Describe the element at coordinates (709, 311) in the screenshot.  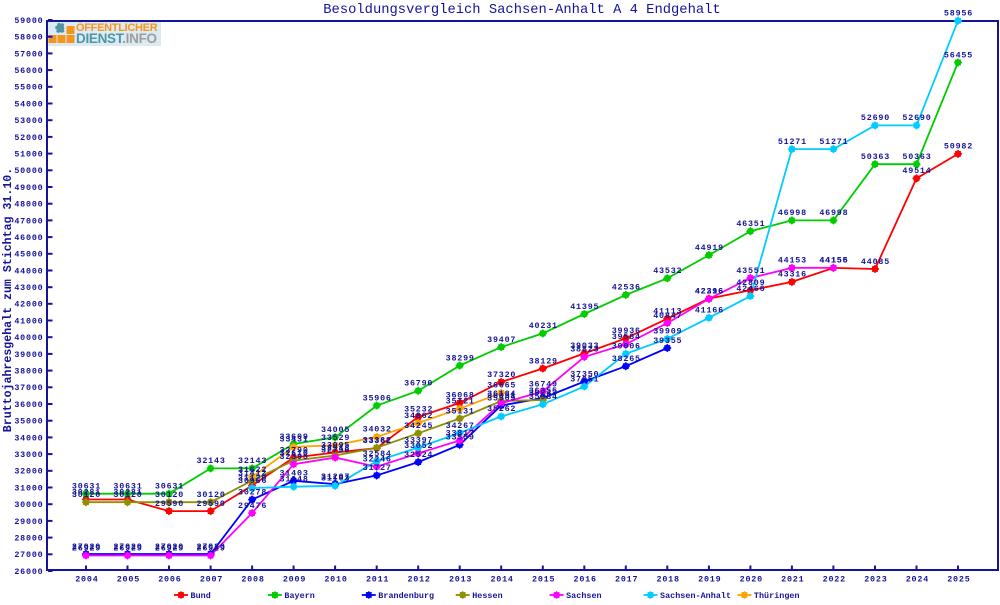
I see `svg-text: 41166` at that location.